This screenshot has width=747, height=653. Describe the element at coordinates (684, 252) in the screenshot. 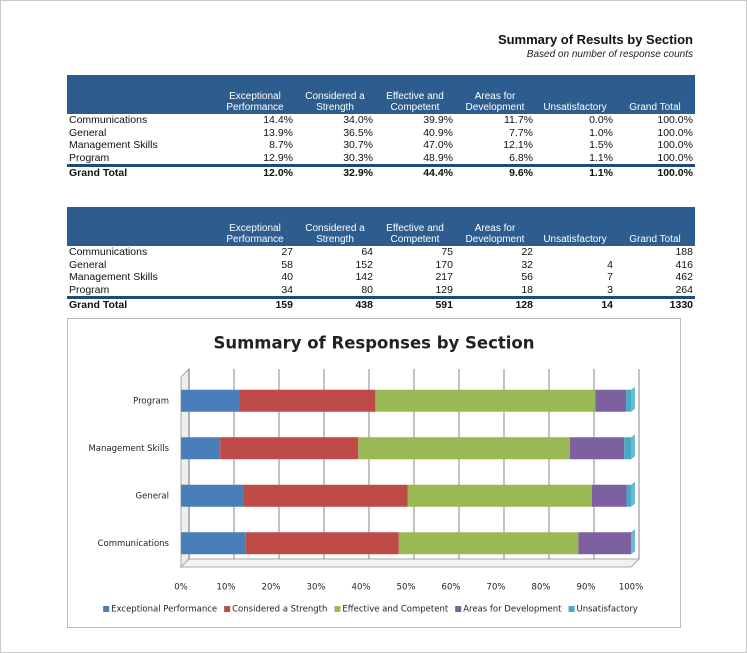

I see `cell: 188` at that location.